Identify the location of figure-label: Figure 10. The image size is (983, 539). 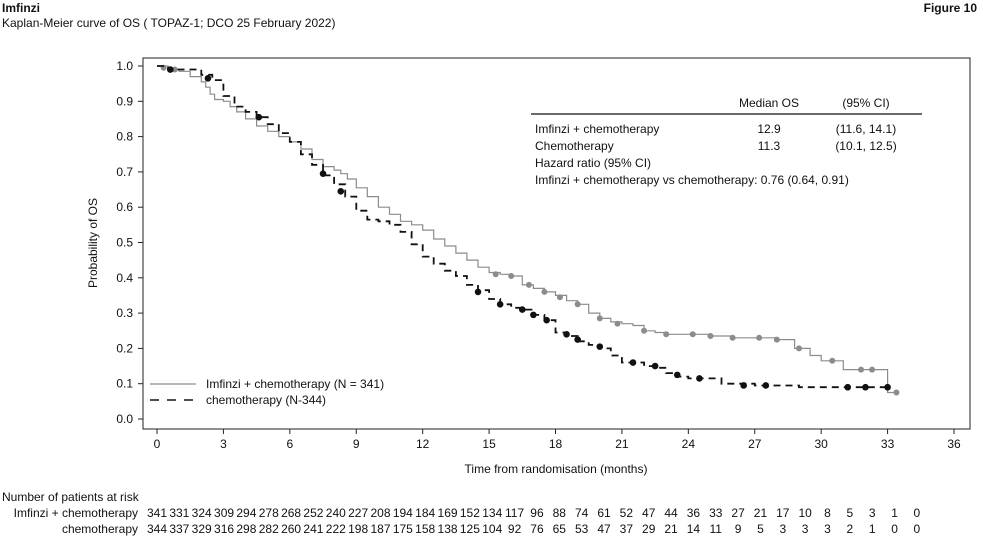
(950, 8).